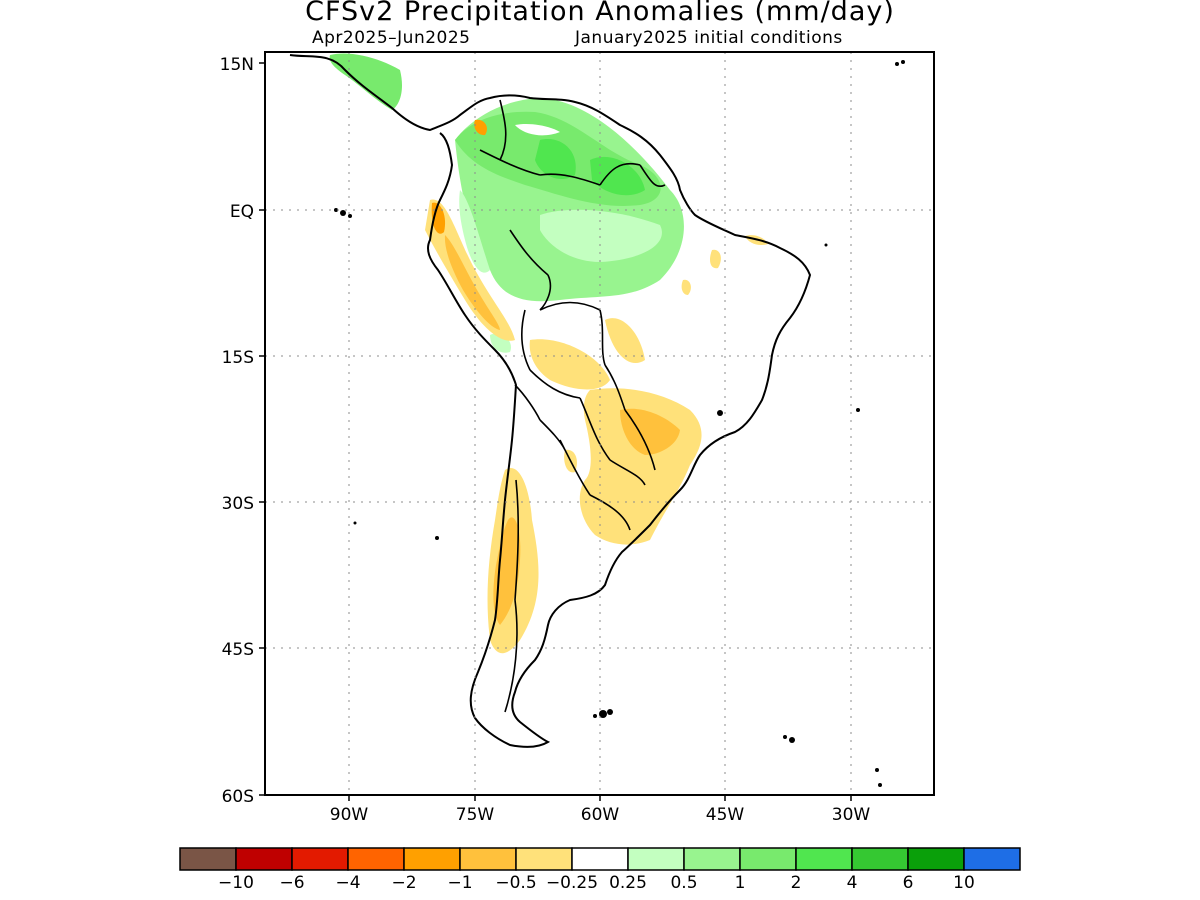  I want to click on map-title: CFSv2 Precipitation Anomalies (mm/day), so click(600, 13).